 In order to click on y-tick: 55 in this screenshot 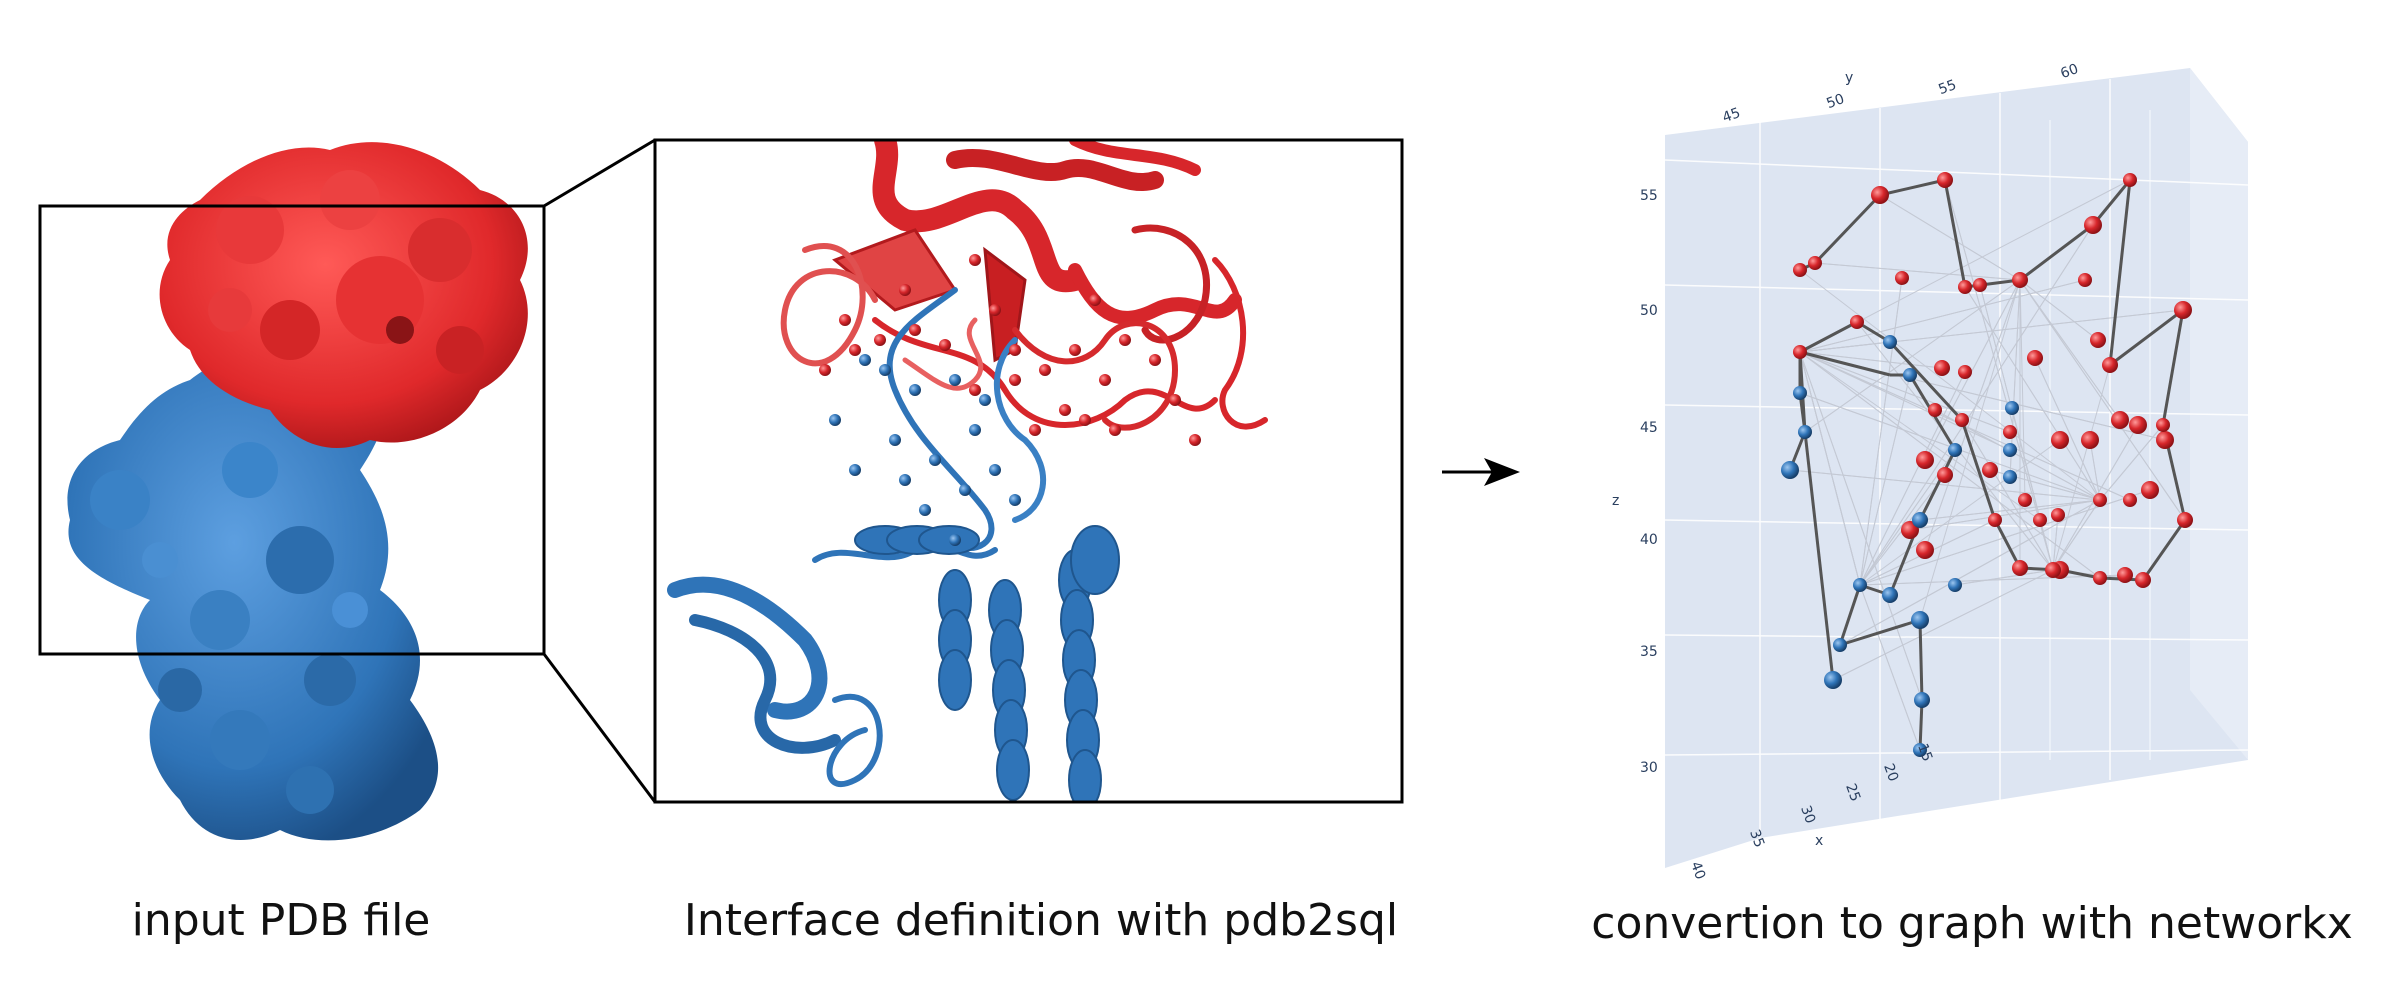, I will do `click(1947, 87)`.